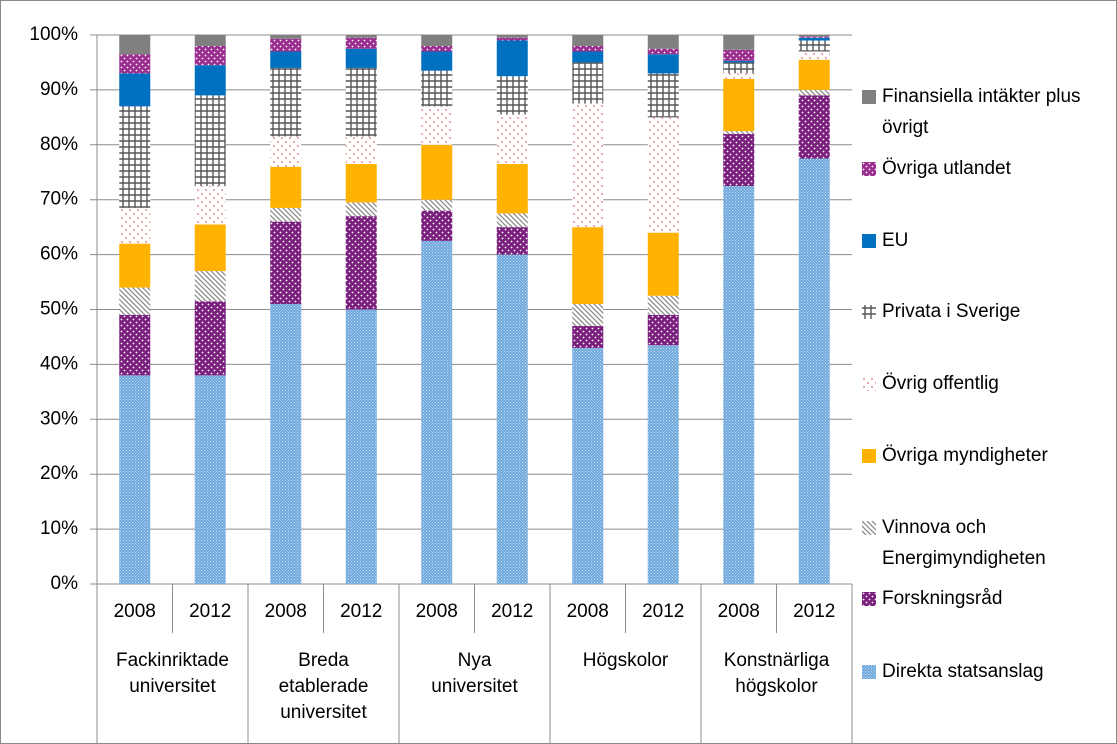 This screenshot has width=1117, height=744. I want to click on legend-item: Övriga utlandet, so click(989, 168).